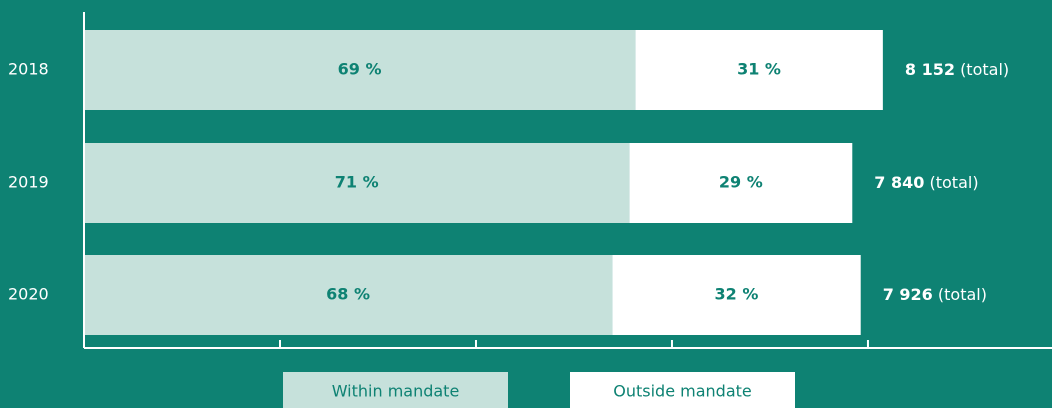  What do you see at coordinates (908, 294) in the screenshot?
I see `total-value: 7 926` at bounding box center [908, 294].